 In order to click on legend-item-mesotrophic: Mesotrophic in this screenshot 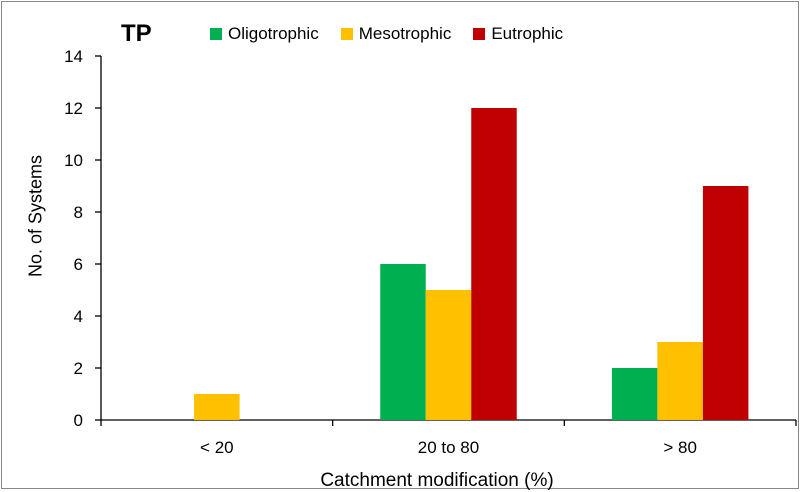, I will do `click(396, 34)`.